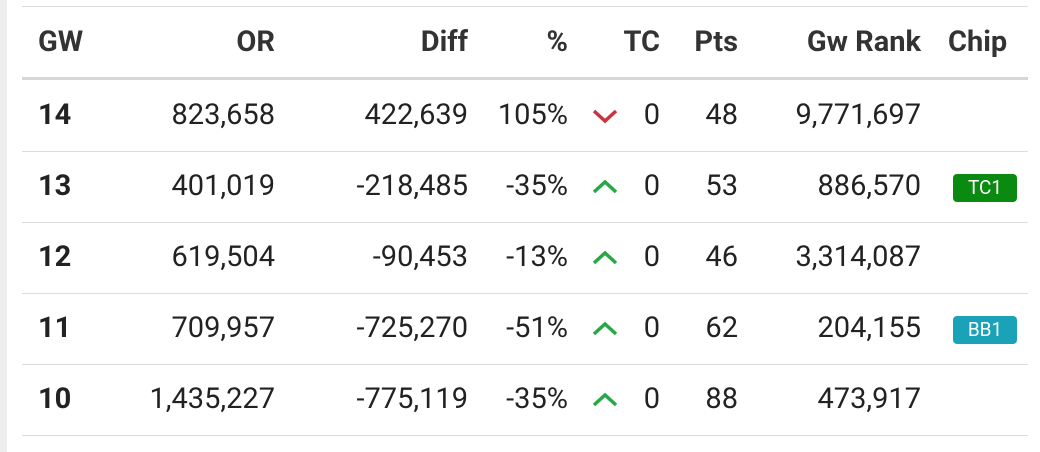  What do you see at coordinates (978, 42) in the screenshot?
I see `column-header: Chip` at bounding box center [978, 42].